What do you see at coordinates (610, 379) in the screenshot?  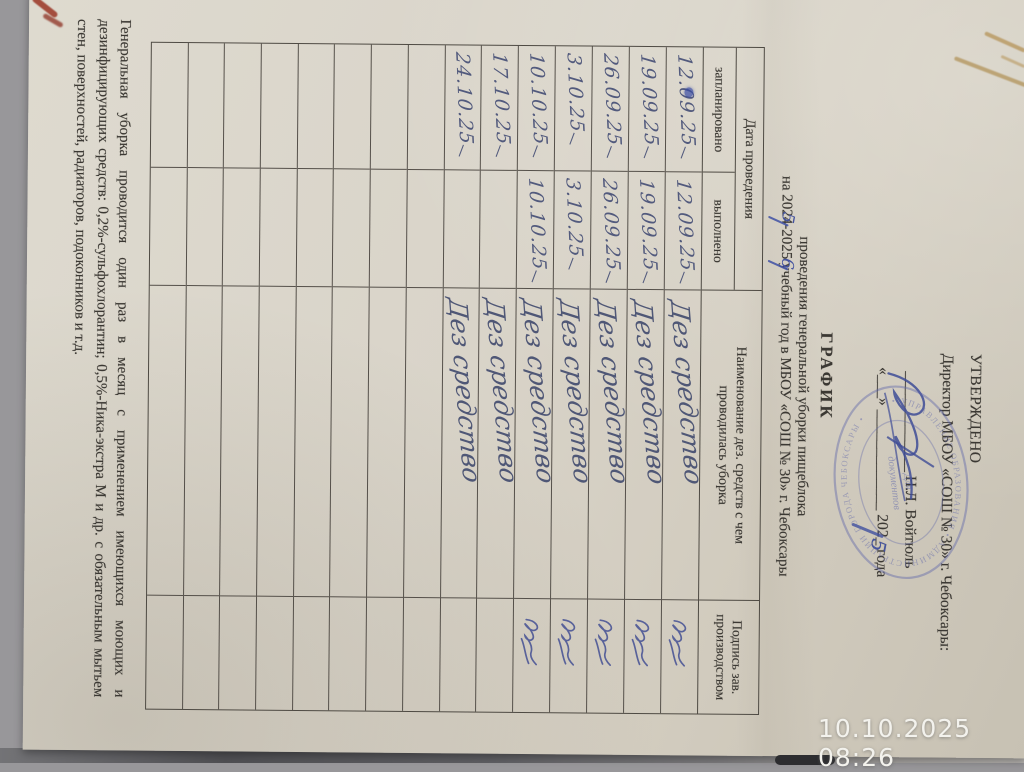 I see `table-row: 26.09.25 26.09.25 Дез средство` at bounding box center [610, 379].